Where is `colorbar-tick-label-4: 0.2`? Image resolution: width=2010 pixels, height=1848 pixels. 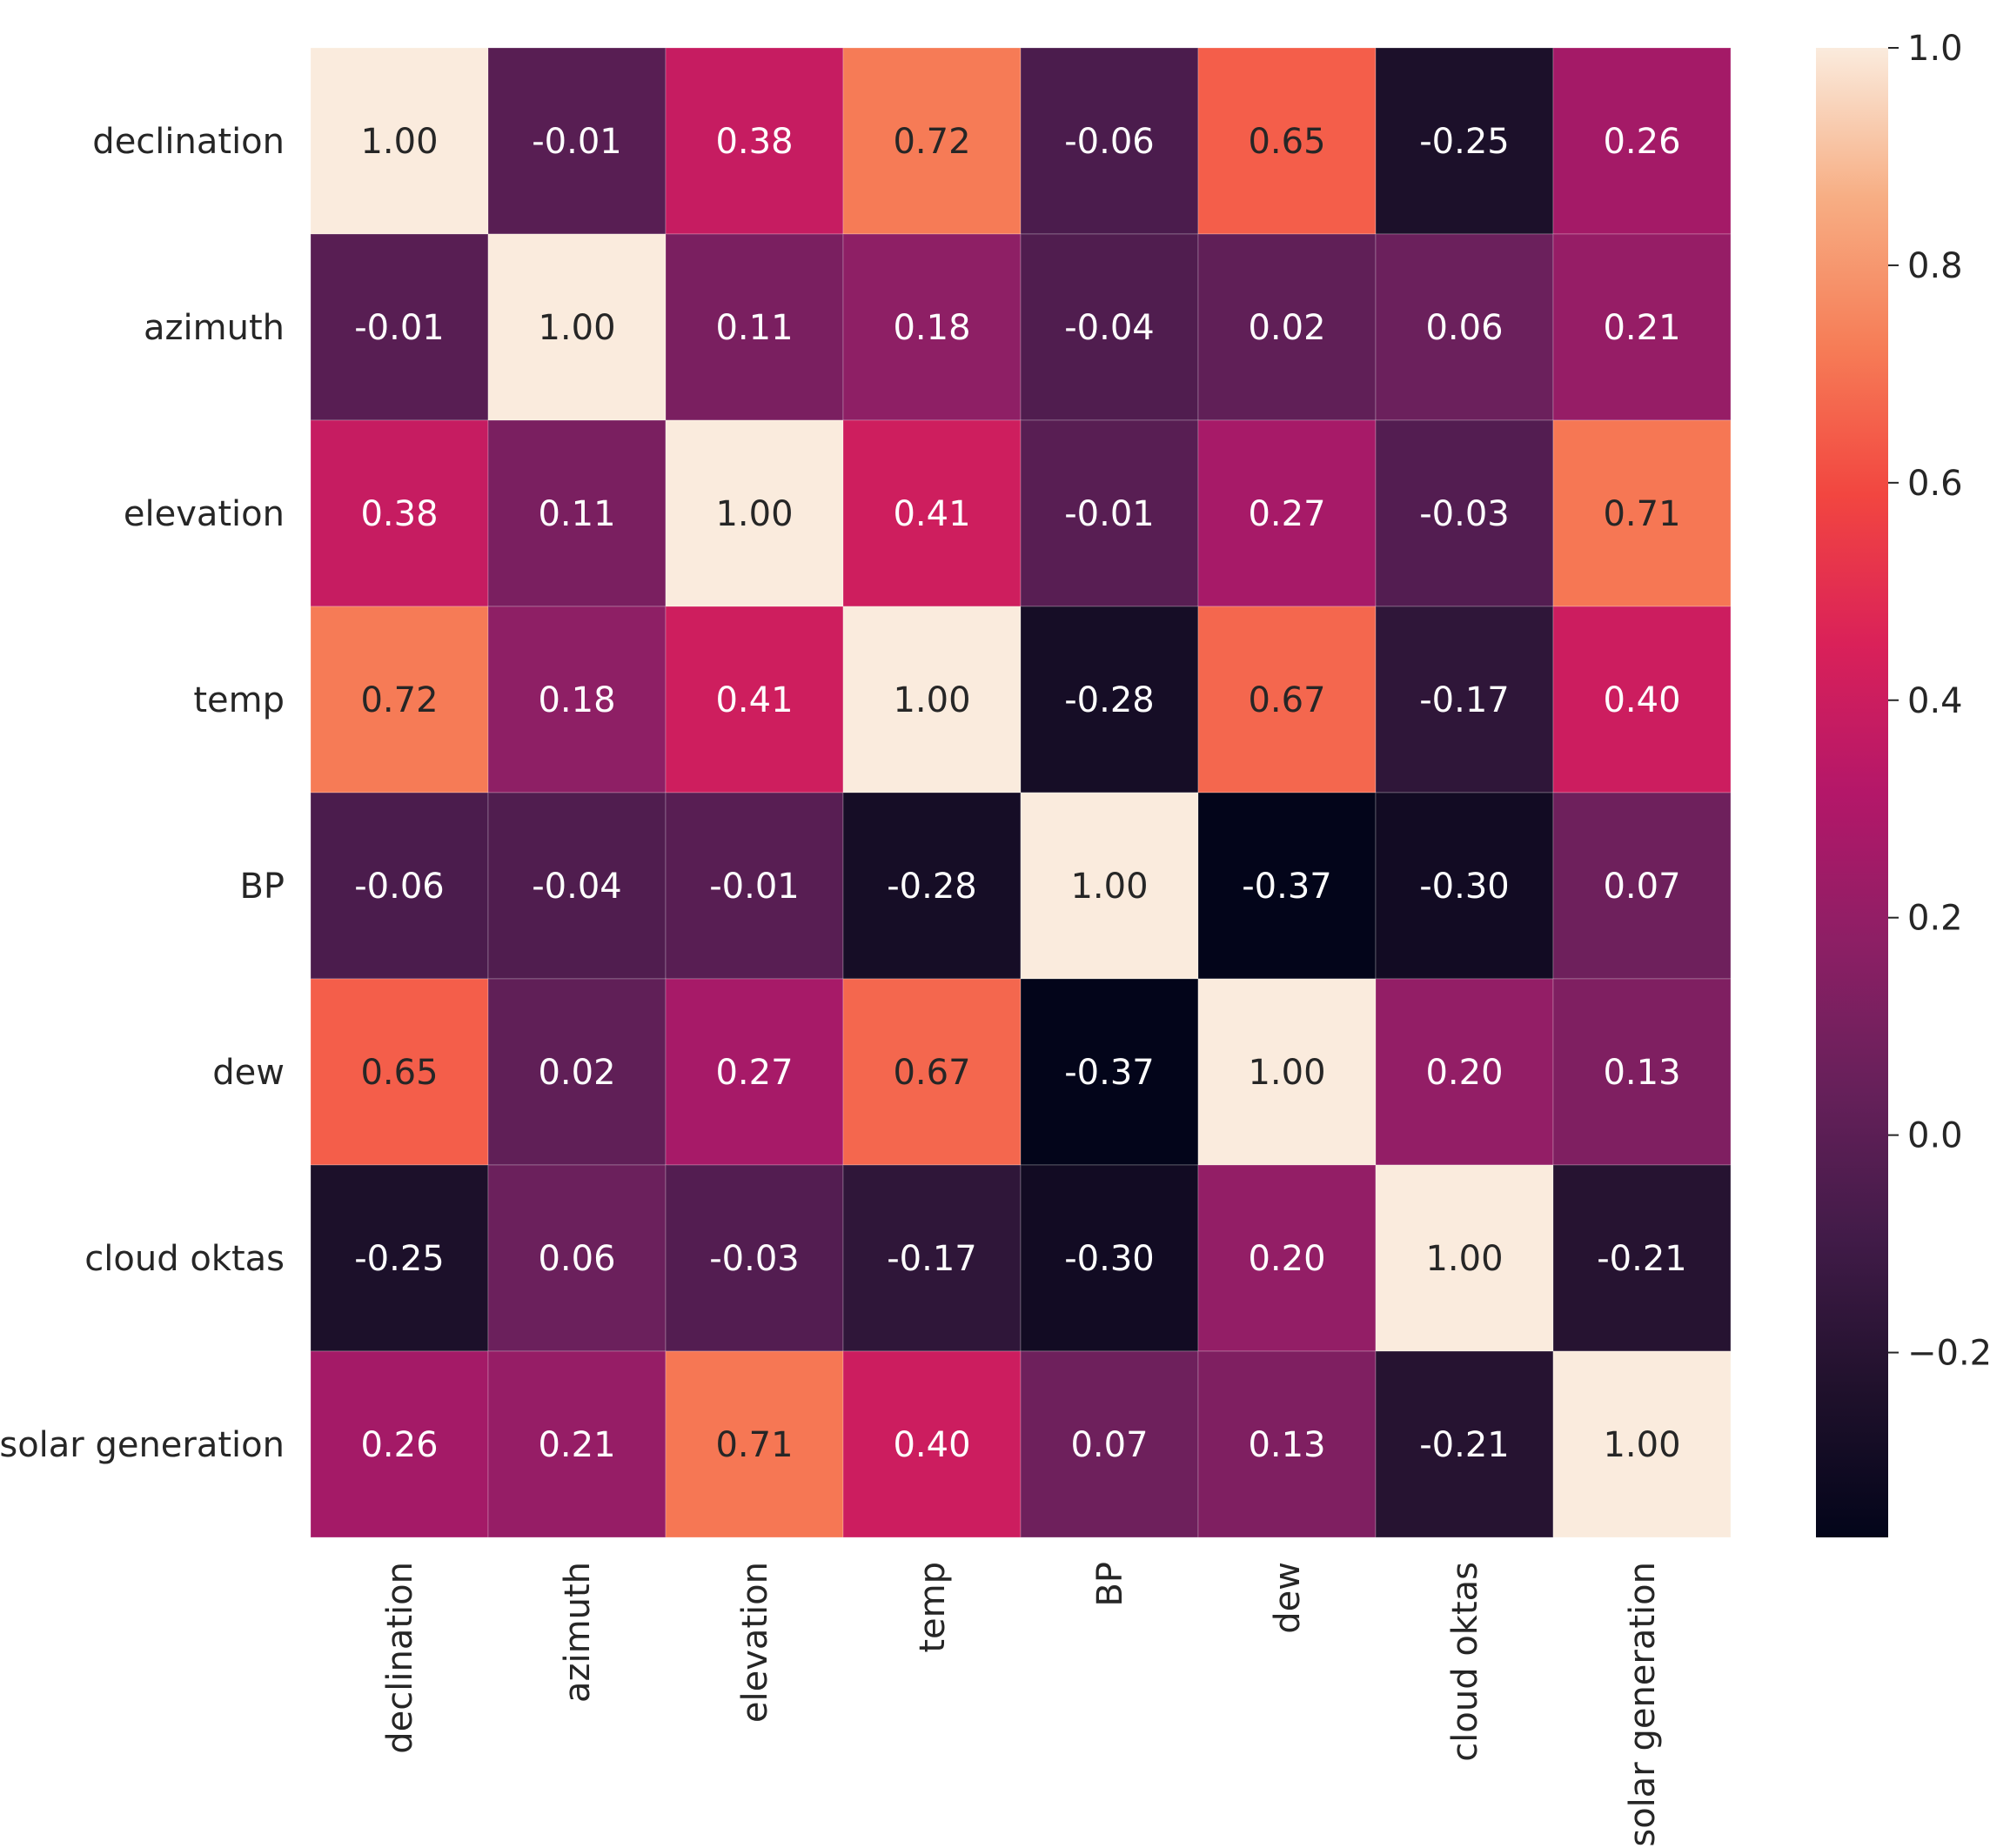
colorbar-tick-label-4: 0.2 is located at coordinates (1935, 919).